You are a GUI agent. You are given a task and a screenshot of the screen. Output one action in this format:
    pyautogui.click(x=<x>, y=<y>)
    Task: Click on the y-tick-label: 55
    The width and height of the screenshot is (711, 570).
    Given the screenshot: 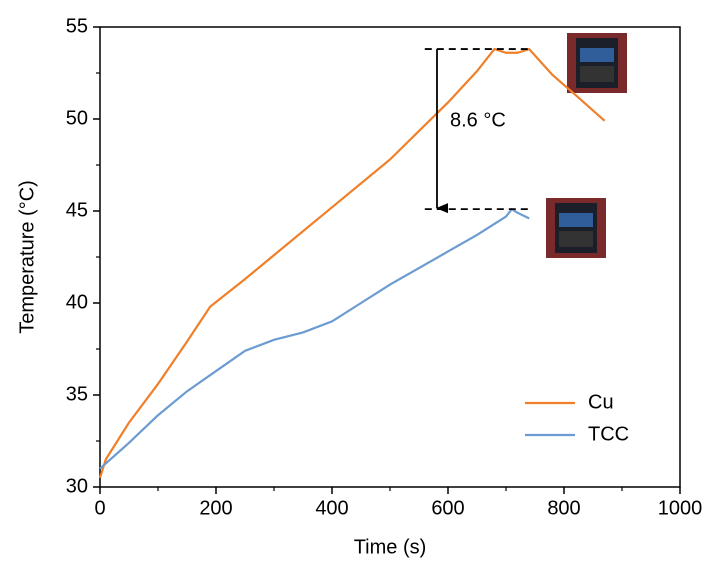 What is the action you would take?
    pyautogui.click(x=77, y=26)
    